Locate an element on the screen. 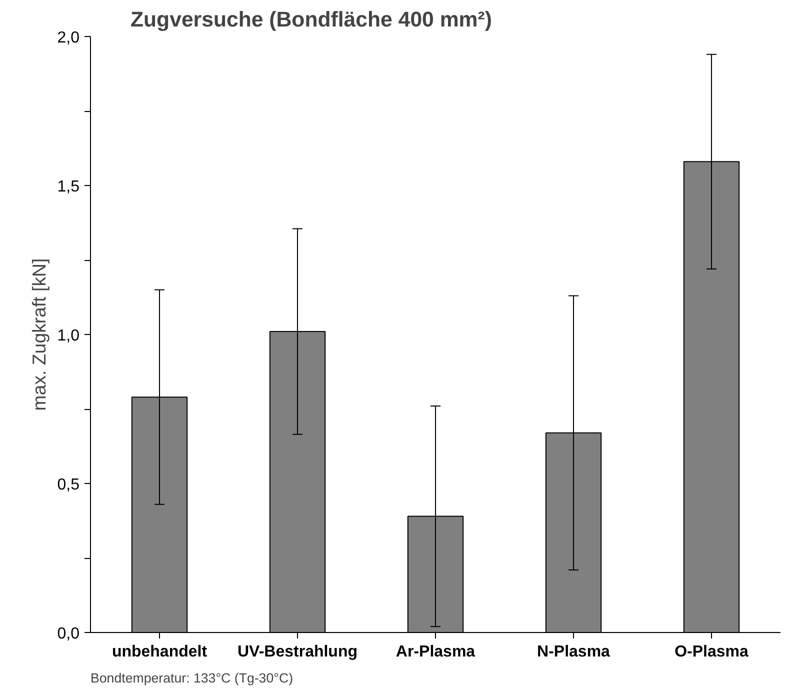 Image resolution: width=811 pixels, height=693 pixels. y-tick-label: 2,0 is located at coordinates (68, 38).